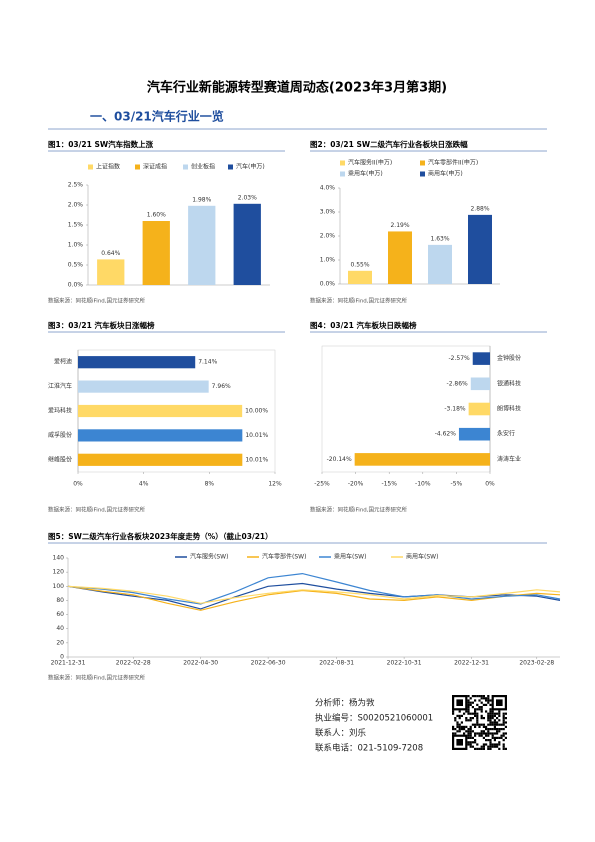 Image resolution: width=595 pixels, height=842 pixels. Describe the element at coordinates (110, 253) in the screenshot. I see `value-label: 0.64%` at that location.